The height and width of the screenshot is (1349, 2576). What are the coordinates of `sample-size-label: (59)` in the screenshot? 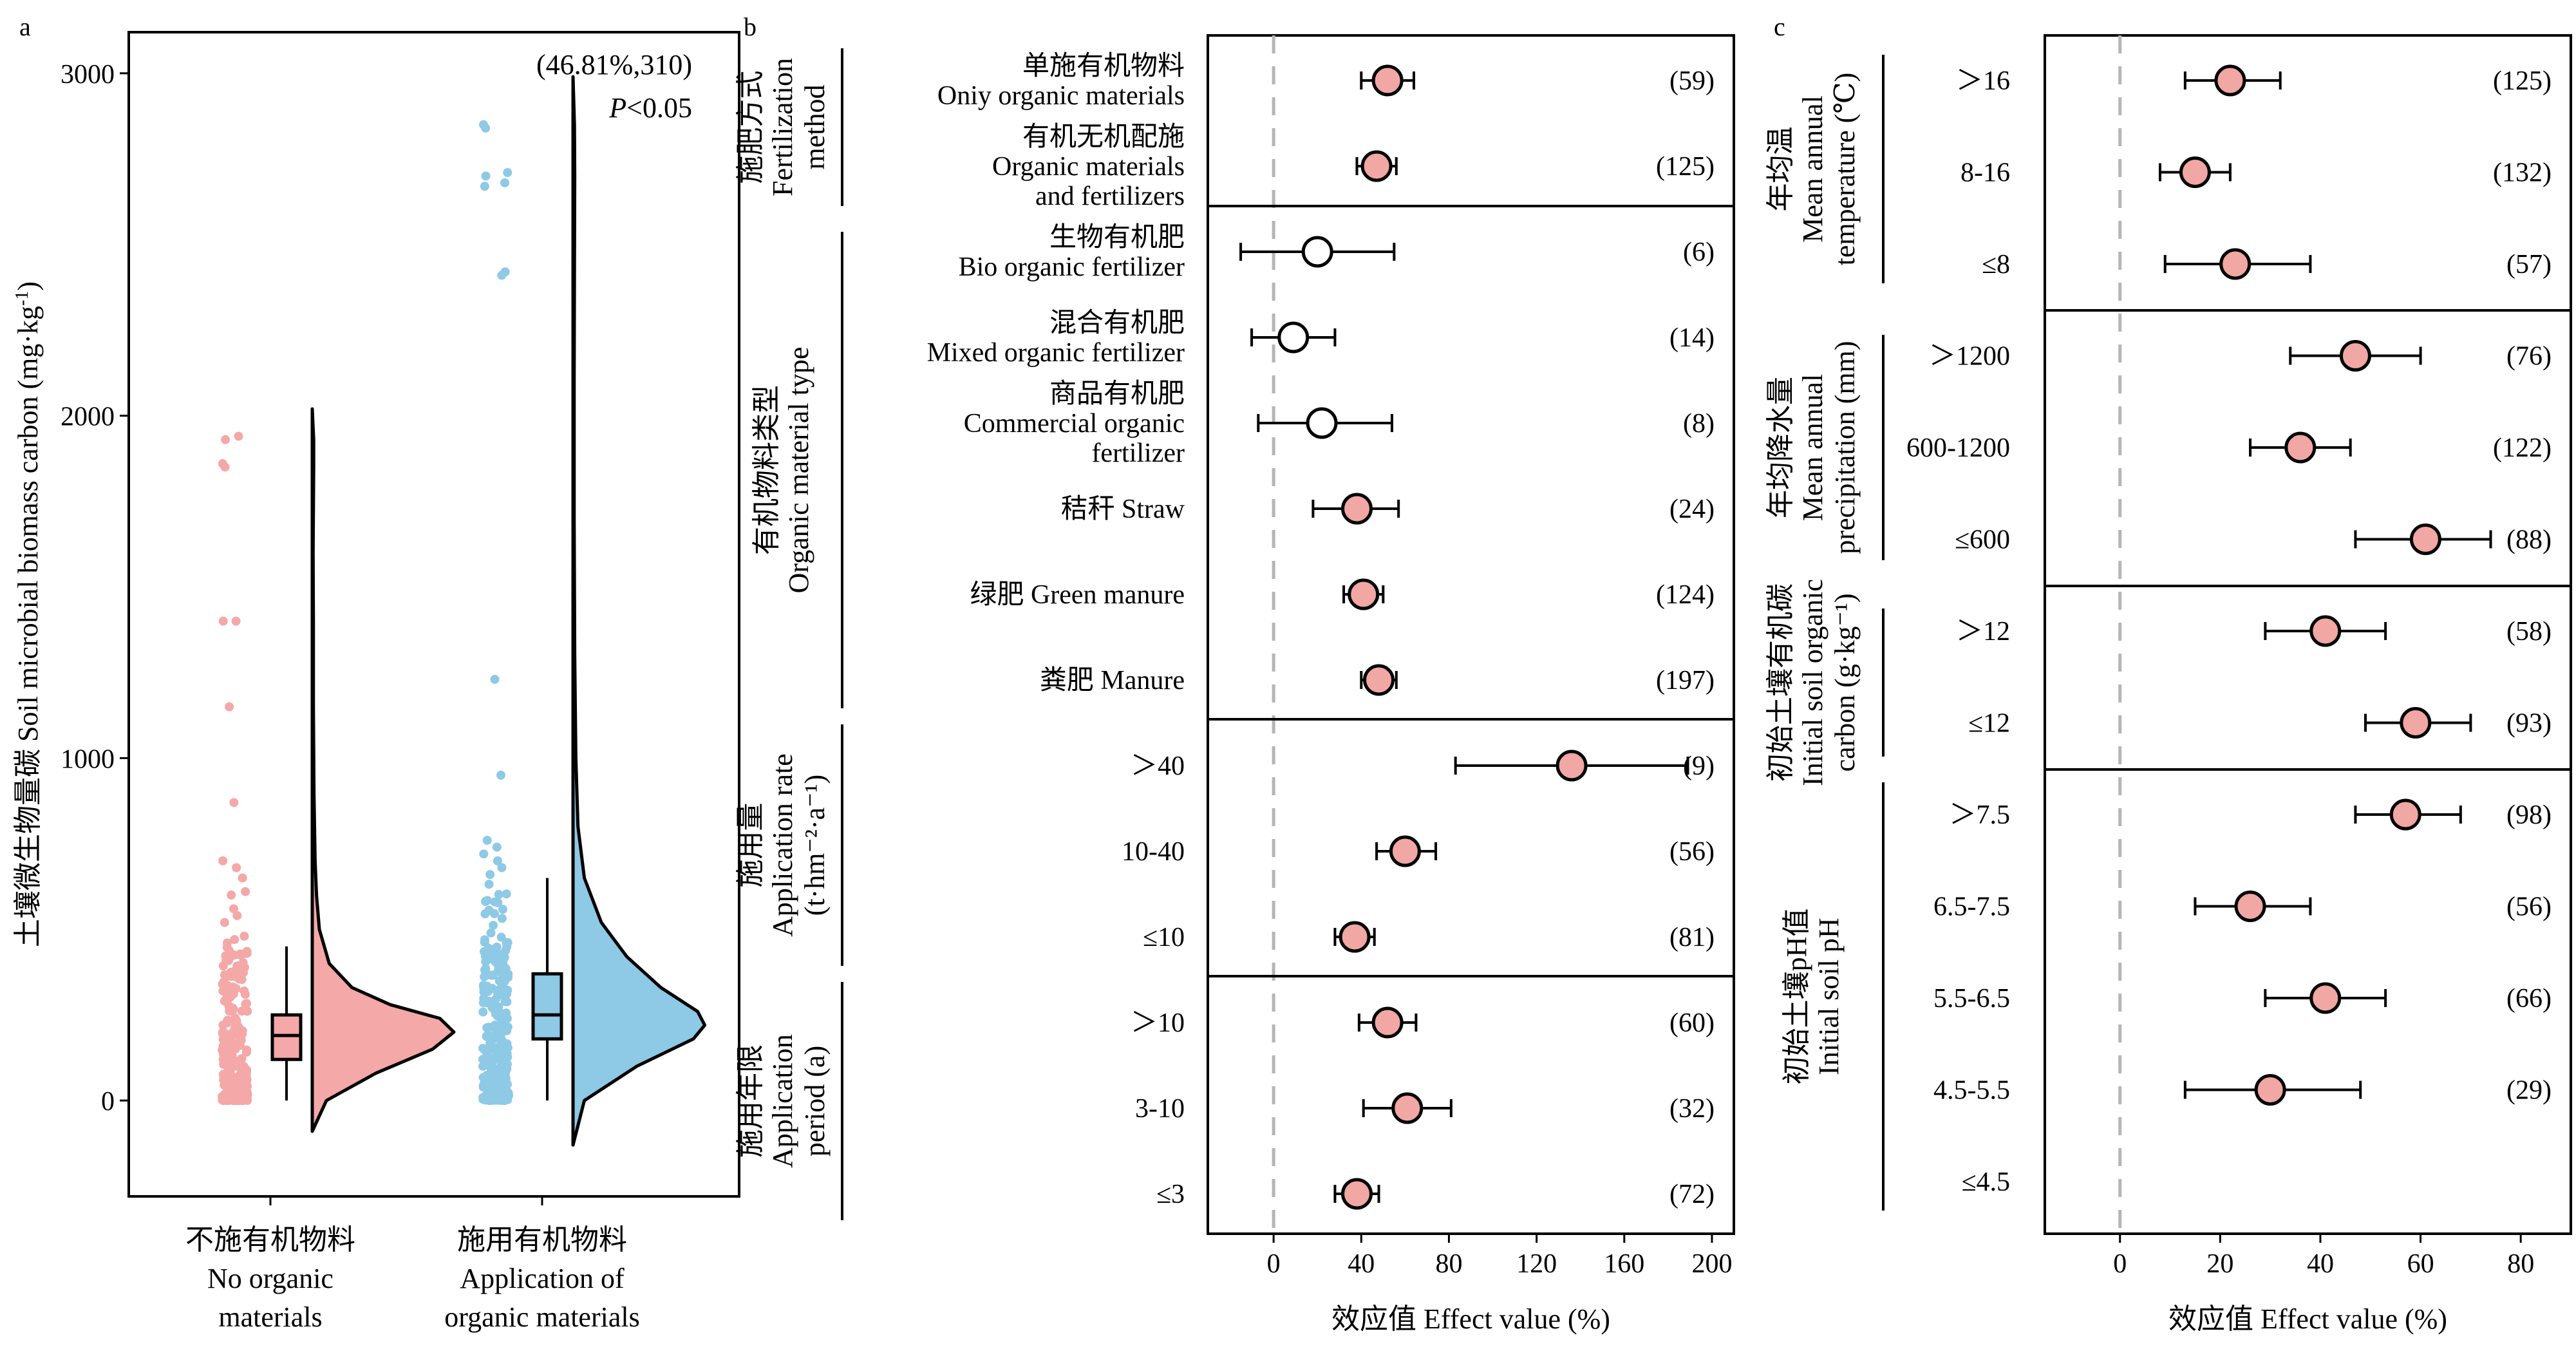 It's located at (1692, 81).